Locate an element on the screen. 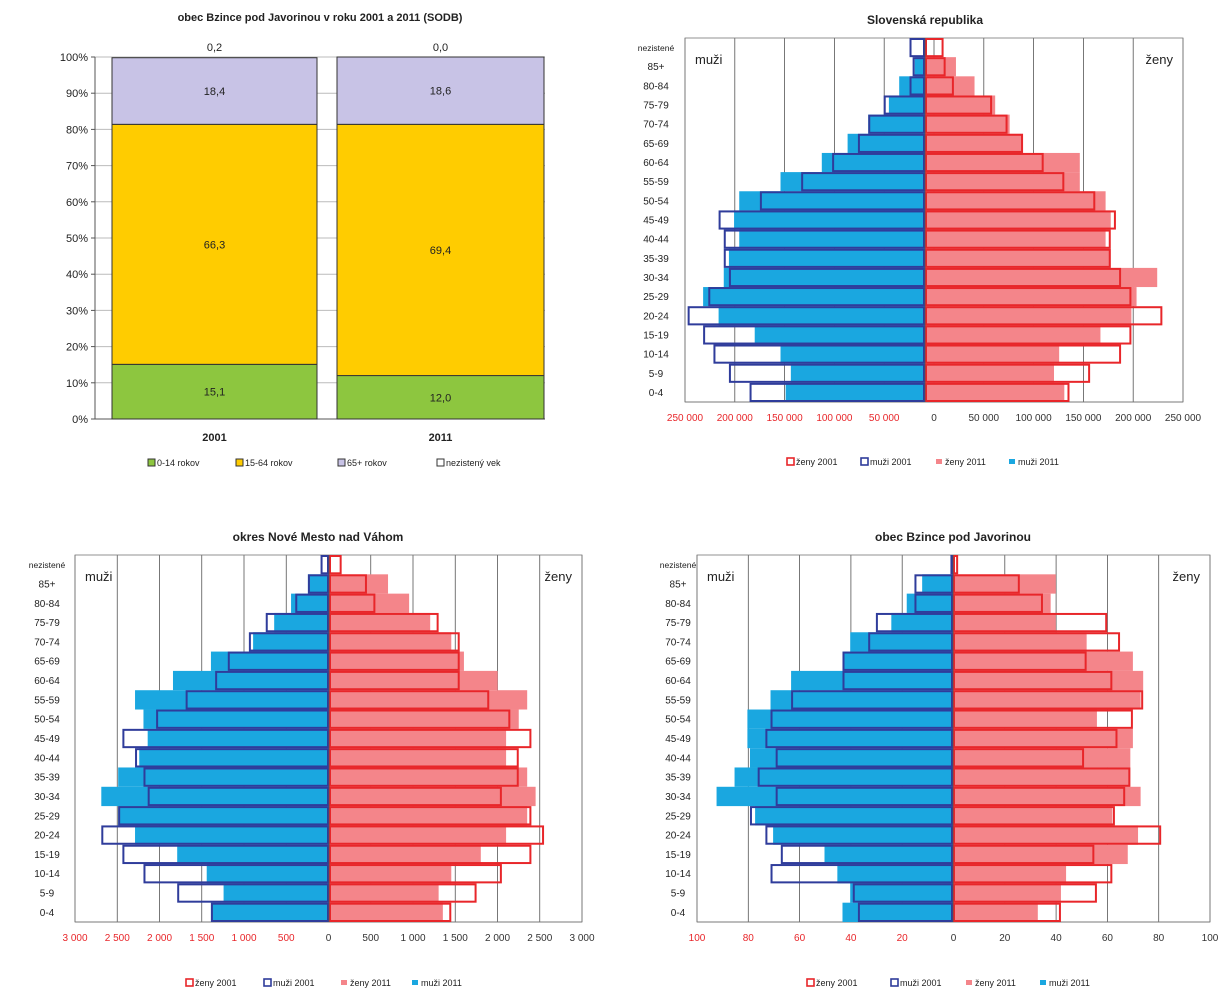 This screenshot has width=1221, height=990. y-tick-label: 50% is located at coordinates (77, 239).